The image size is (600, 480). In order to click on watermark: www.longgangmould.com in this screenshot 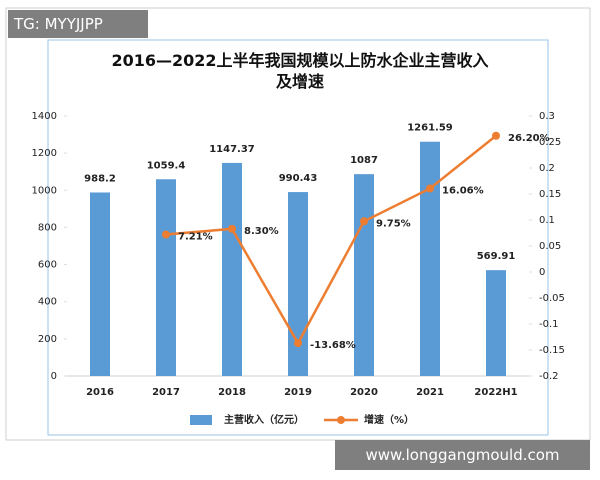, I will do `click(462, 455)`.